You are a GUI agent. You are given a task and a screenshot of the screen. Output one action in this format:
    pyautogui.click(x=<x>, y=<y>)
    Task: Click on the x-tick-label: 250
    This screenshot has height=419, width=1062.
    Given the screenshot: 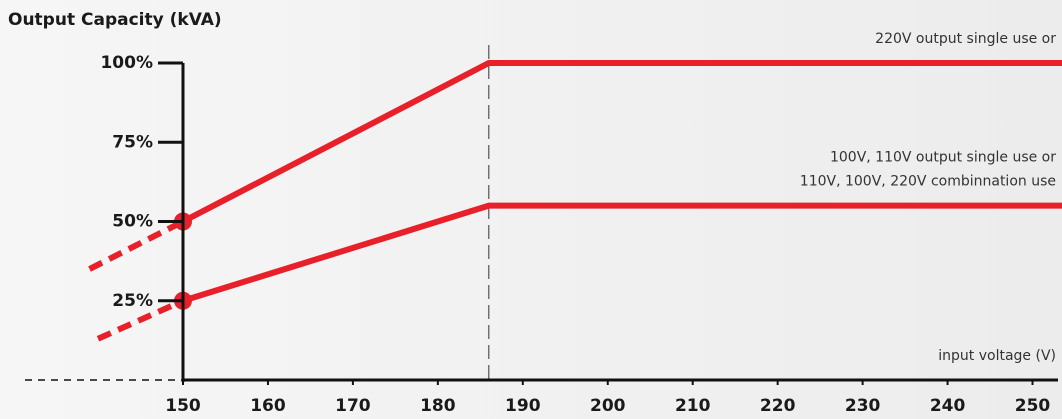 What is the action you would take?
    pyautogui.click(x=1033, y=406)
    